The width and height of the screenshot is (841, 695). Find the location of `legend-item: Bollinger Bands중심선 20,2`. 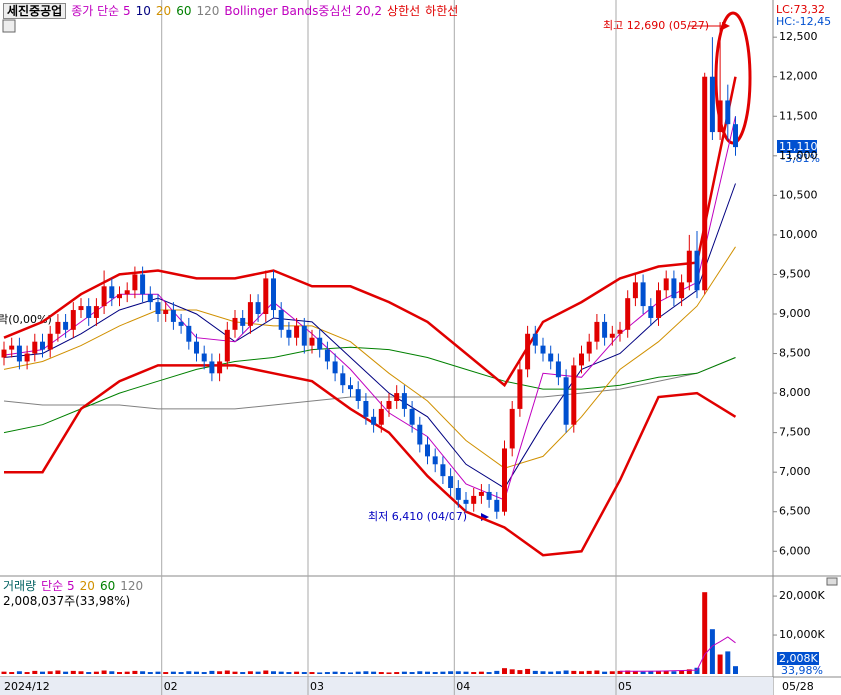

legend-item: Bollinger Bands중심선 20,2 is located at coordinates (303, 11).